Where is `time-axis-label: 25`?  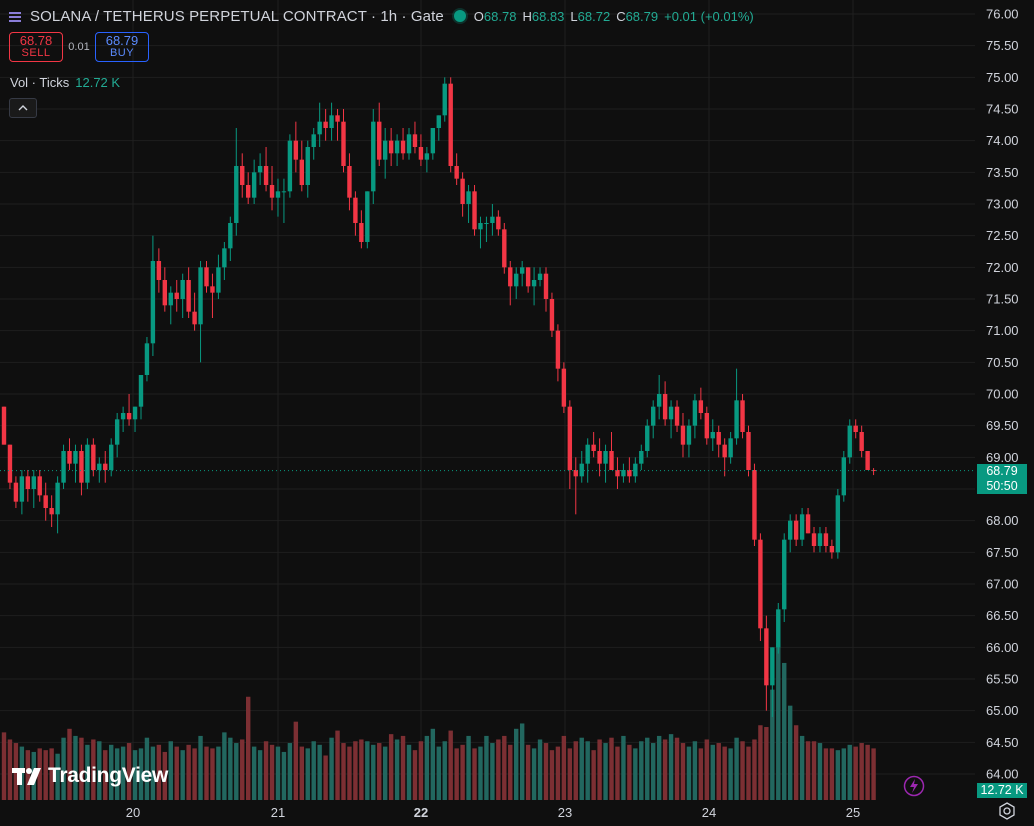 time-axis-label: 25 is located at coordinates (853, 812).